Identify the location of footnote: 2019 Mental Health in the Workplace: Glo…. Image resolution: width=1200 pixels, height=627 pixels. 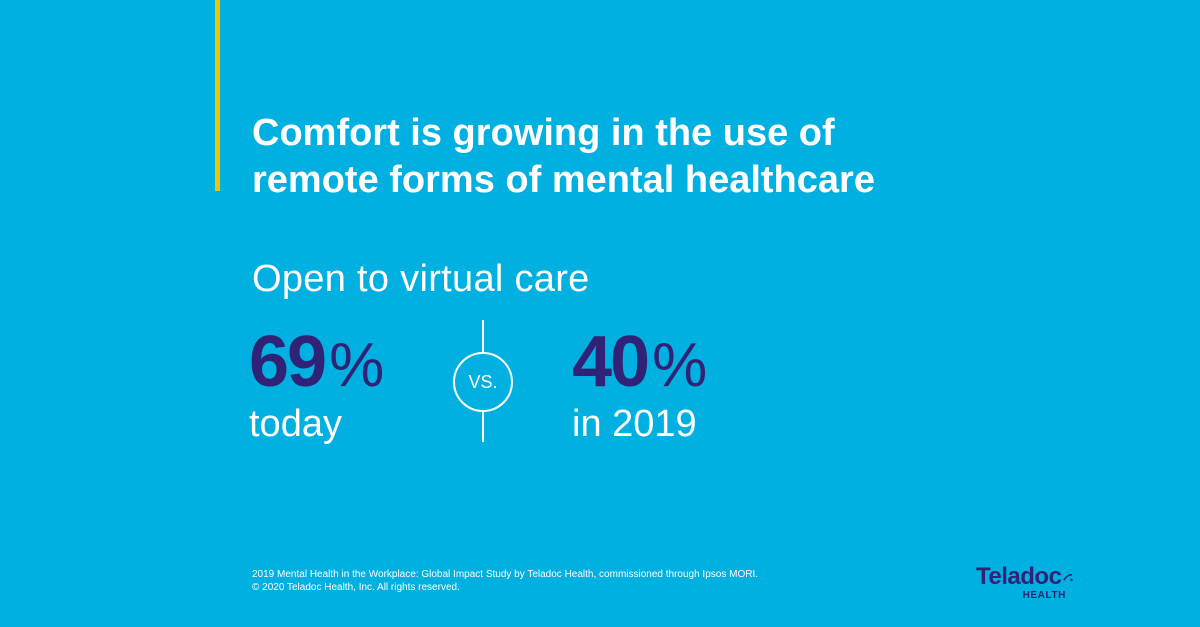
(505, 581).